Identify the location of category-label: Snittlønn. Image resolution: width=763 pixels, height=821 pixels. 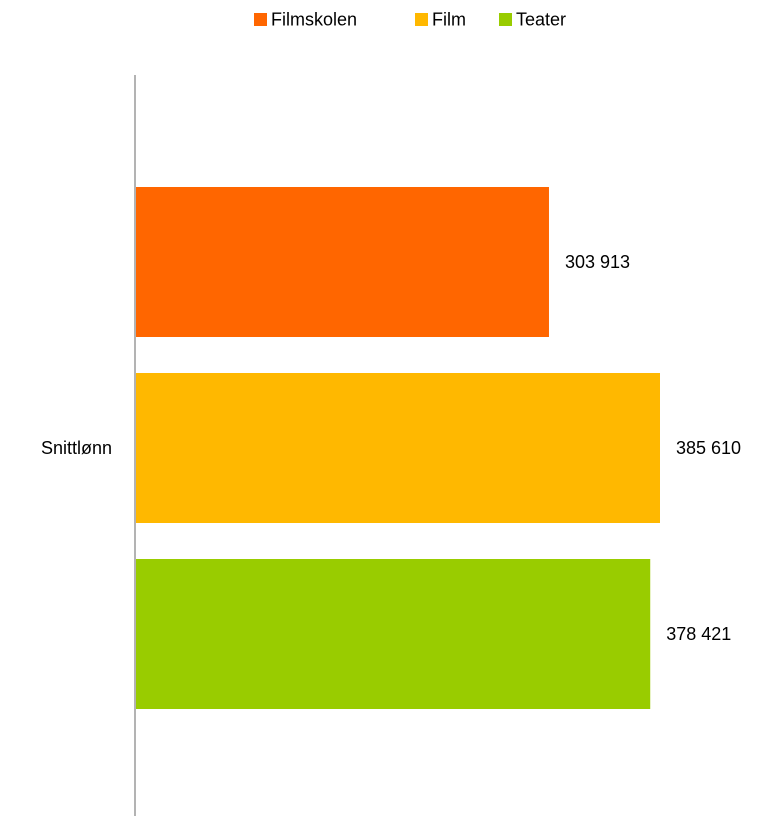
(76, 448).